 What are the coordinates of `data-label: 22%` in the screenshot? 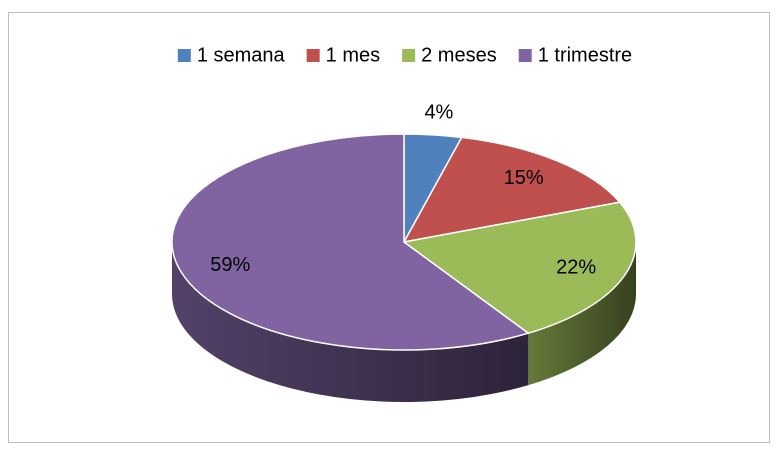 It's located at (576, 267).